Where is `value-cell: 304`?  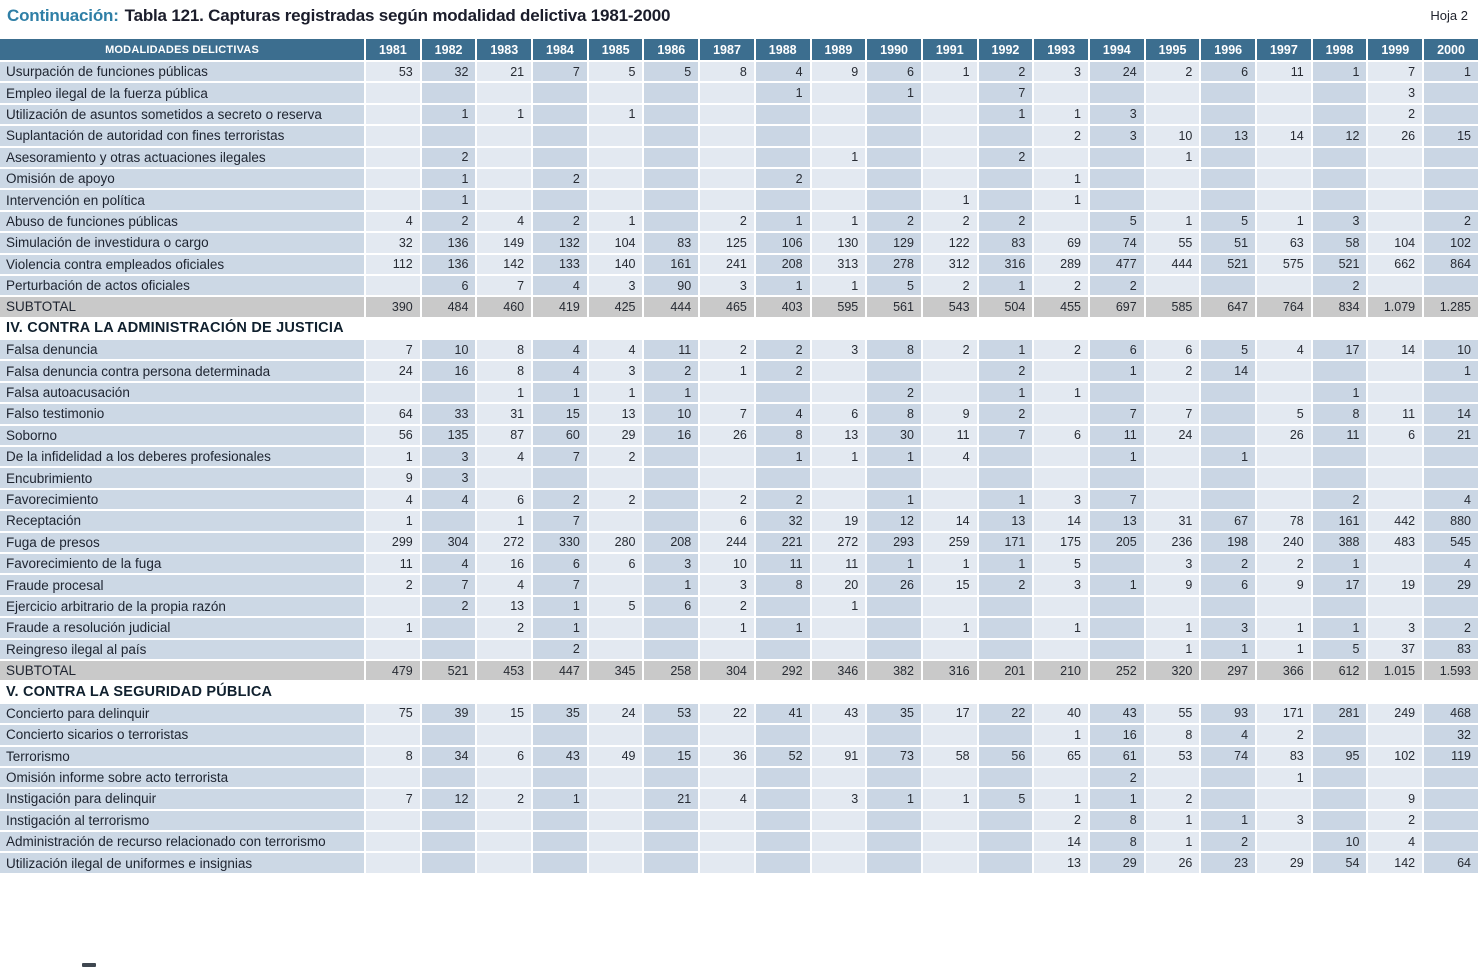
value-cell: 304 is located at coordinates (726, 671).